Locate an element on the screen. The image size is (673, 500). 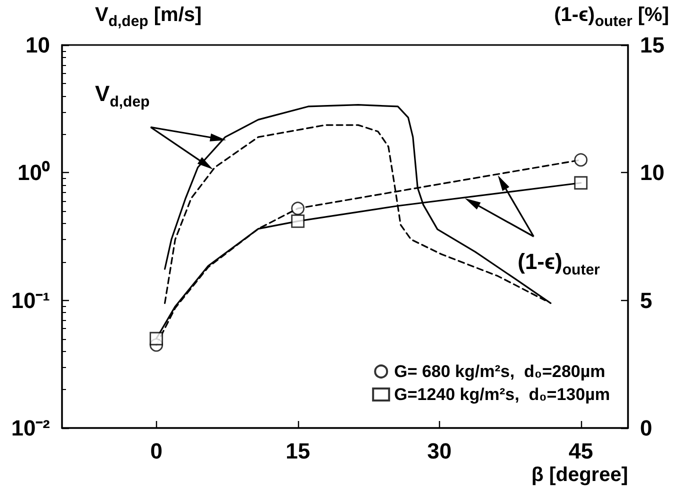
y-tick-label: 10⁰ is located at coordinates (34, 173).